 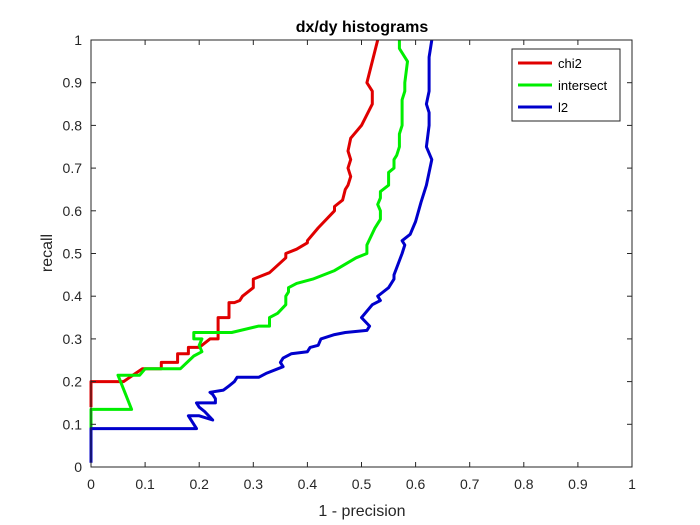 I want to click on y-tick-label: 0.9, so click(x=73, y=83).